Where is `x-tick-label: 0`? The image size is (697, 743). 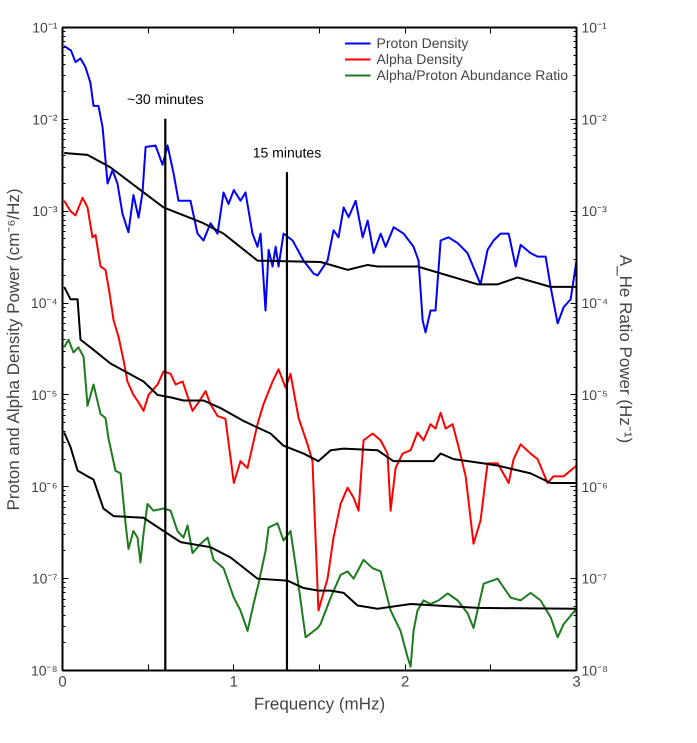
x-tick-label: 0 is located at coordinates (62, 682).